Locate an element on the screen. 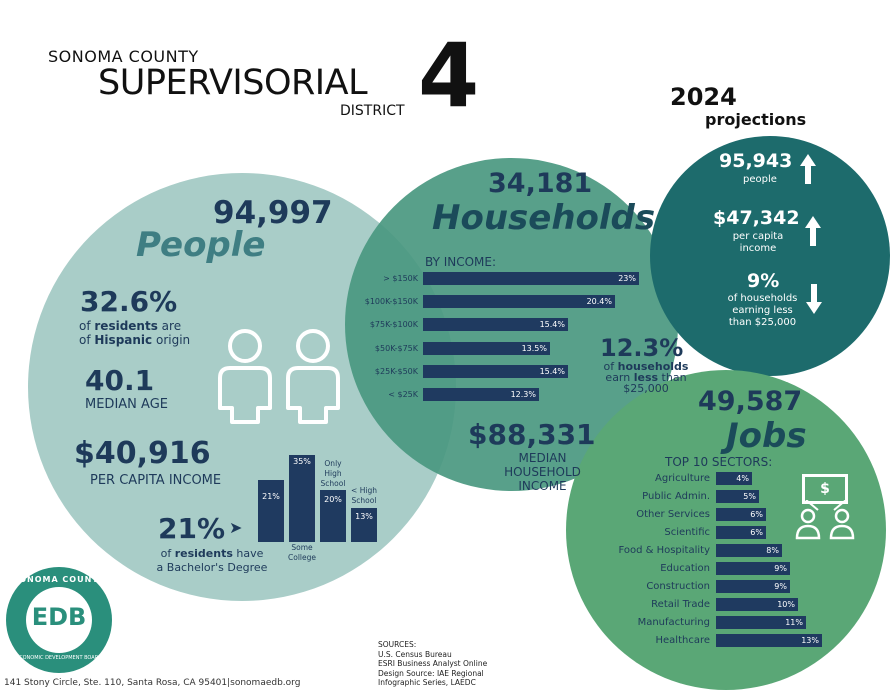 This screenshot has height=692, width=895. median-l2: HOUSEHOLD is located at coordinates (542, 472).